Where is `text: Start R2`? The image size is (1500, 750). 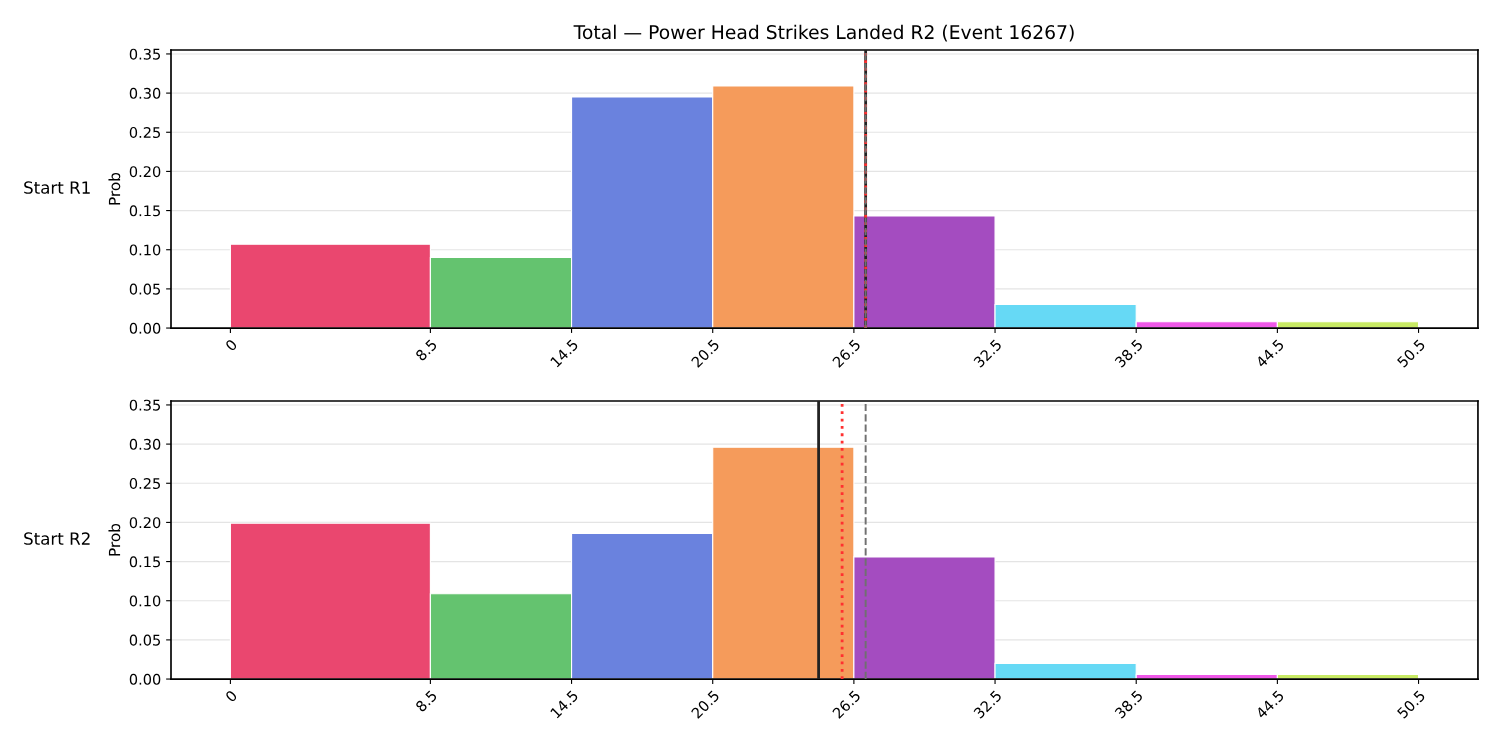 text: Start R2 is located at coordinates (57, 538).